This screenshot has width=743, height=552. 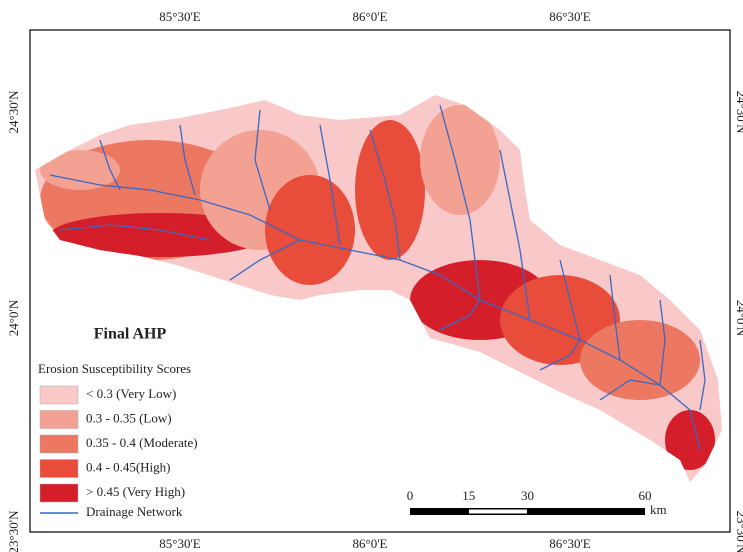 What do you see at coordinates (128, 466) in the screenshot?
I see `legend-label: 0.4 - 0.45(High)` at bounding box center [128, 466].